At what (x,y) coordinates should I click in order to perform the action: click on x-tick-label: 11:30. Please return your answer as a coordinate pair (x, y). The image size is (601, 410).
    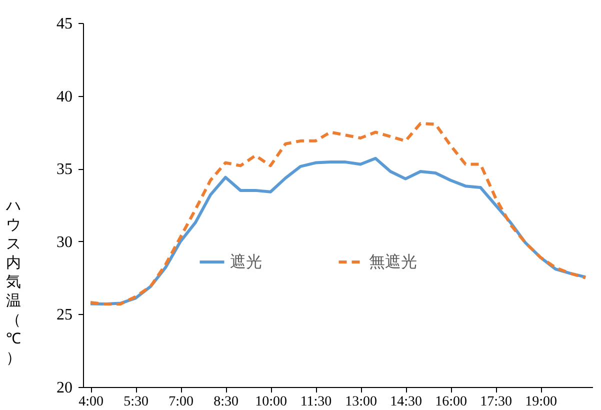
    Looking at the image, I should click on (316, 402).